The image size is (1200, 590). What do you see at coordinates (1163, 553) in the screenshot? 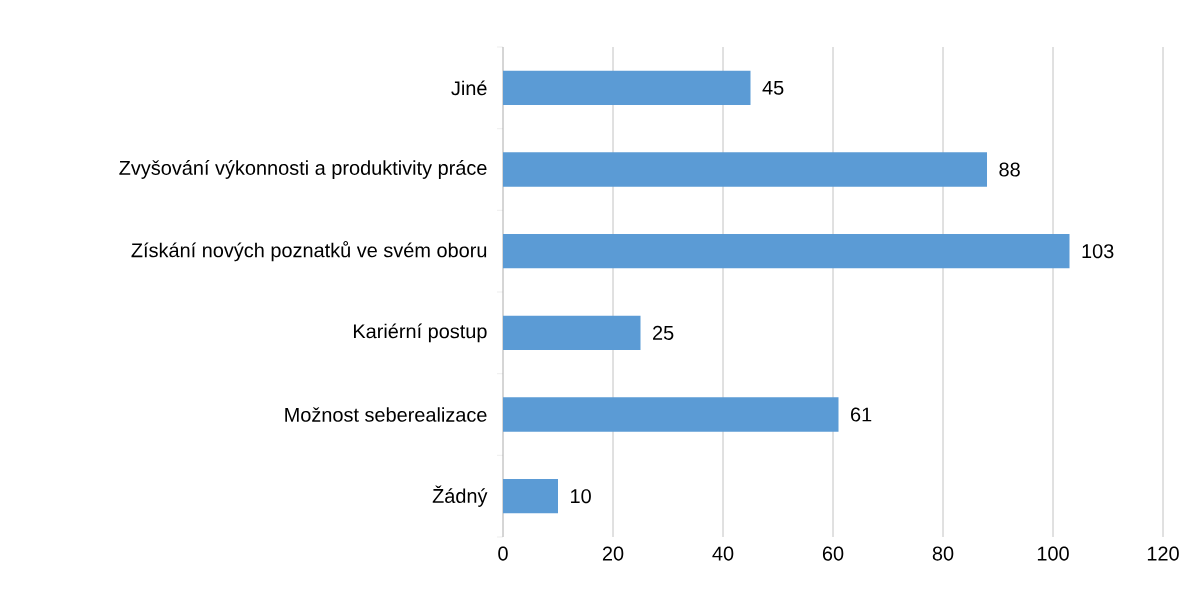
I see `x-tick-label: 120` at bounding box center [1163, 553].